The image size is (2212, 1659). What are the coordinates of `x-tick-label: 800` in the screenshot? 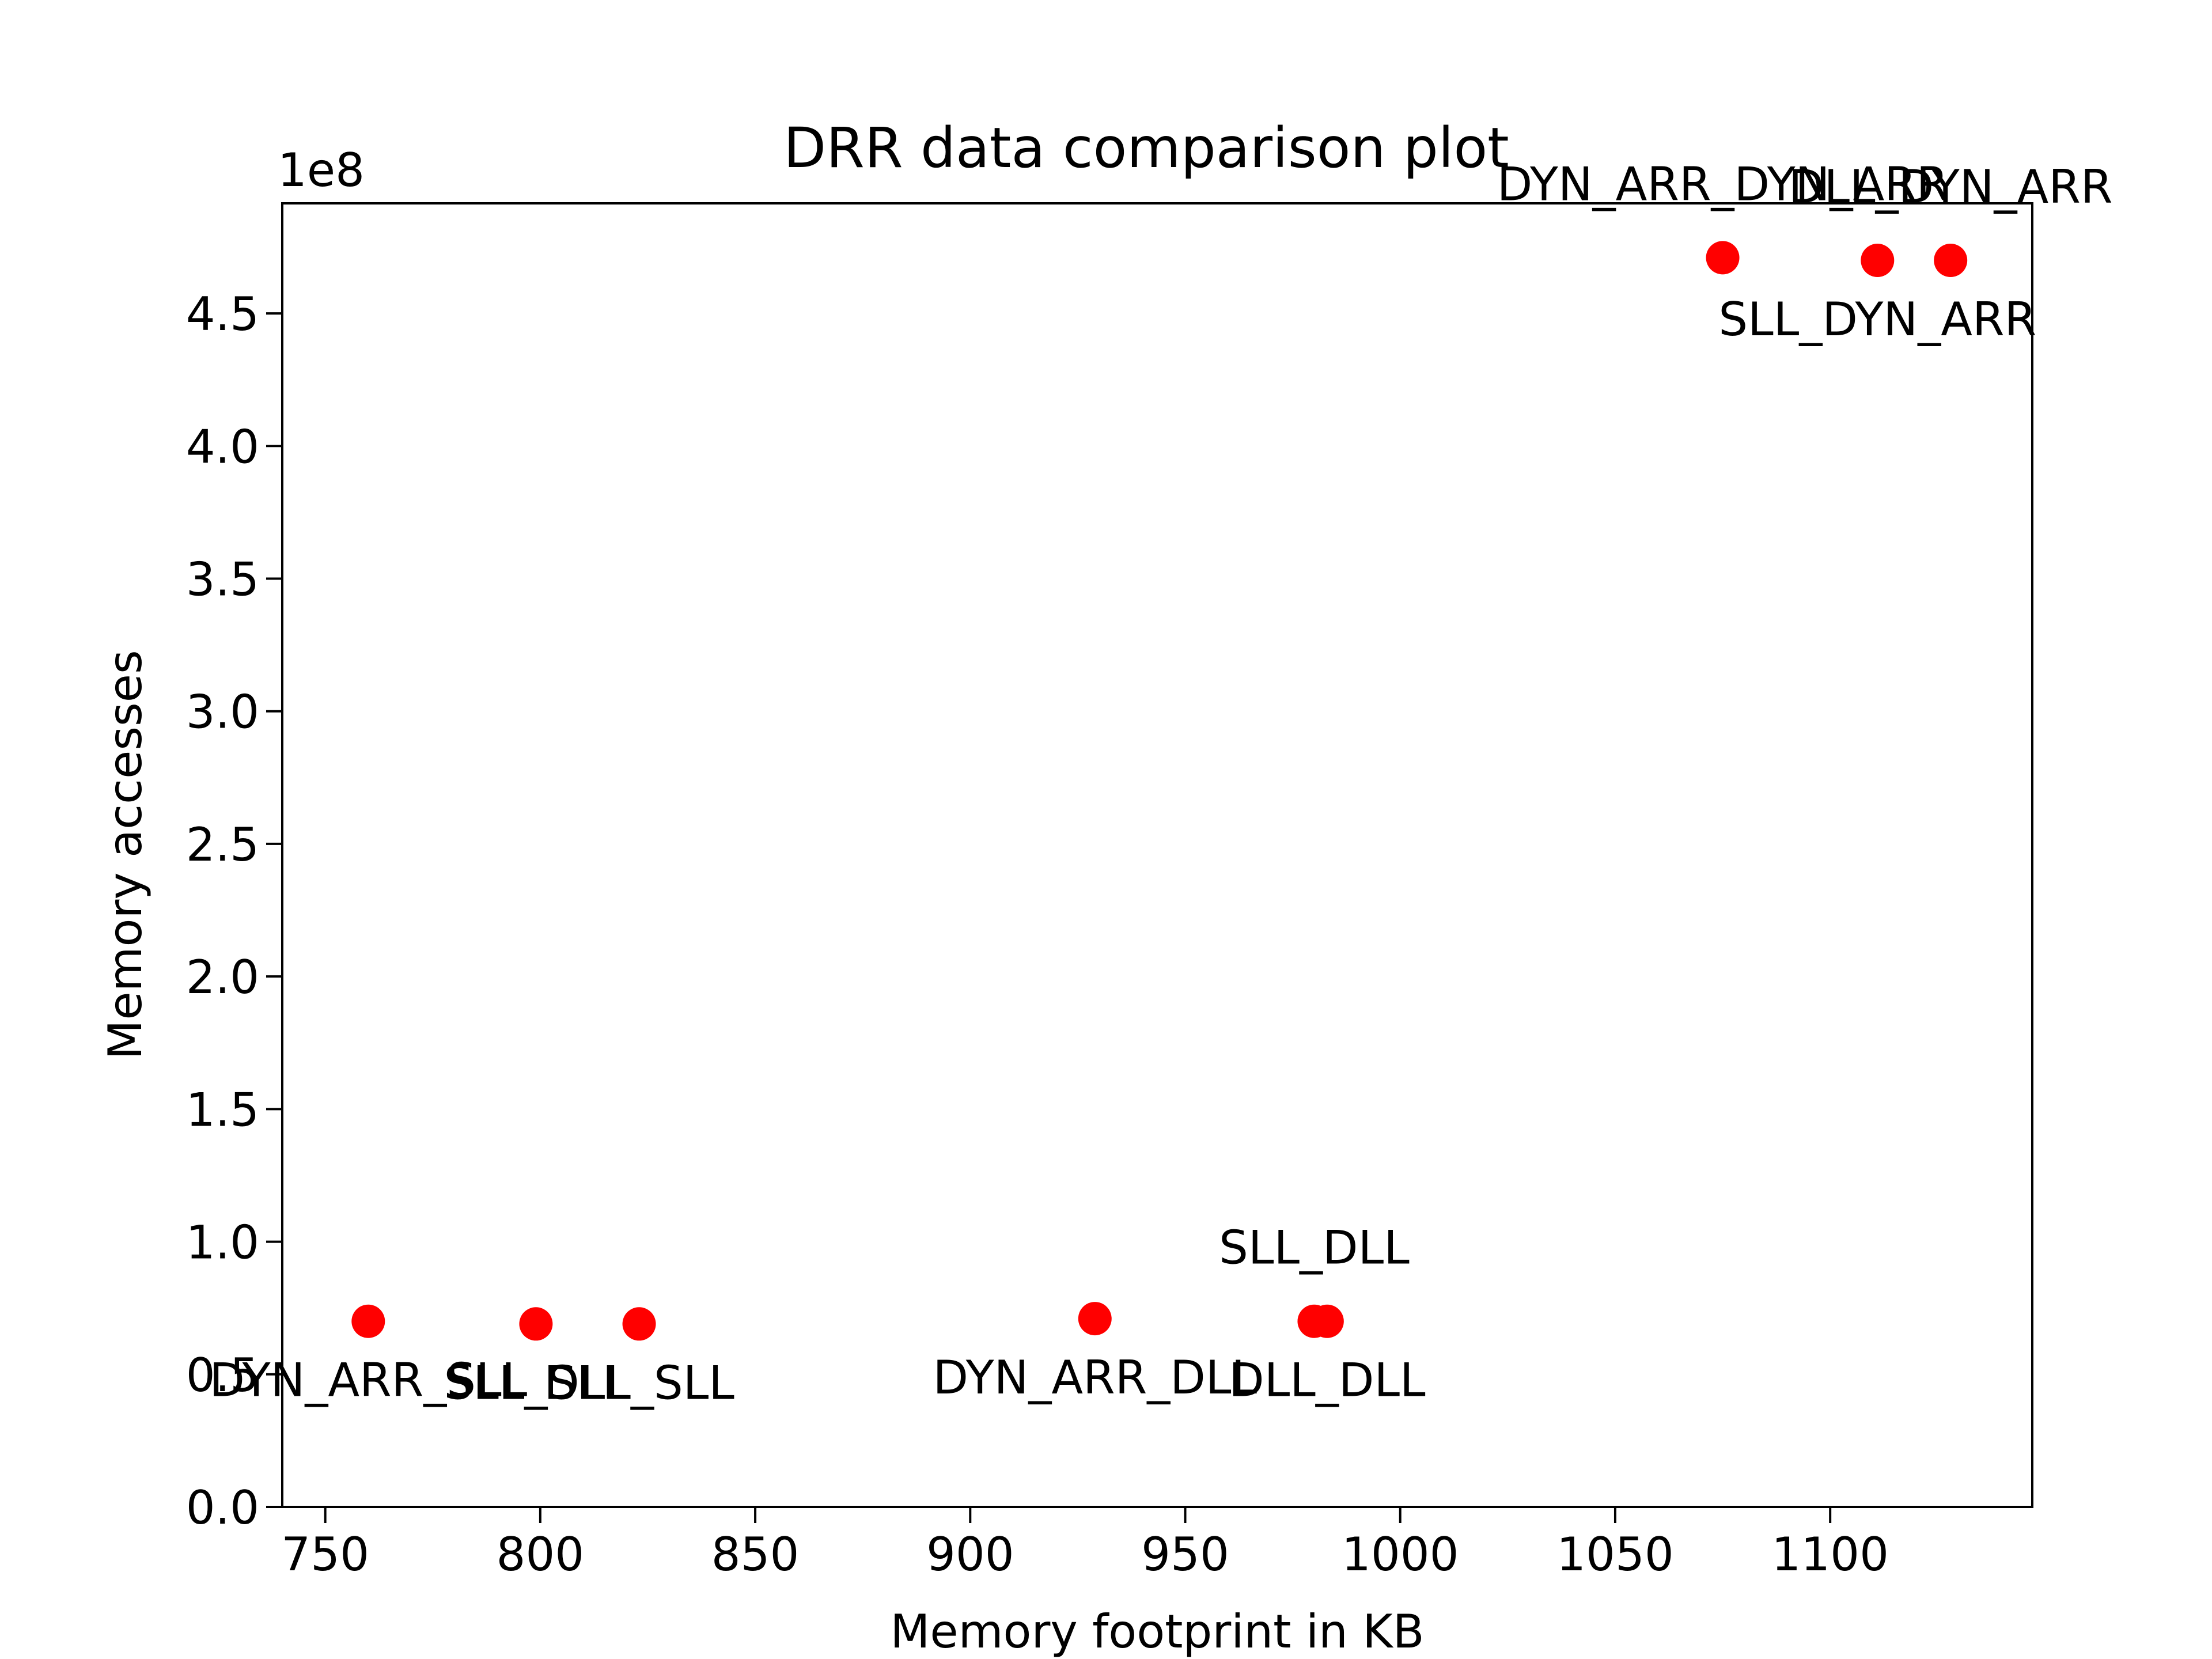 It's located at (541, 1554).